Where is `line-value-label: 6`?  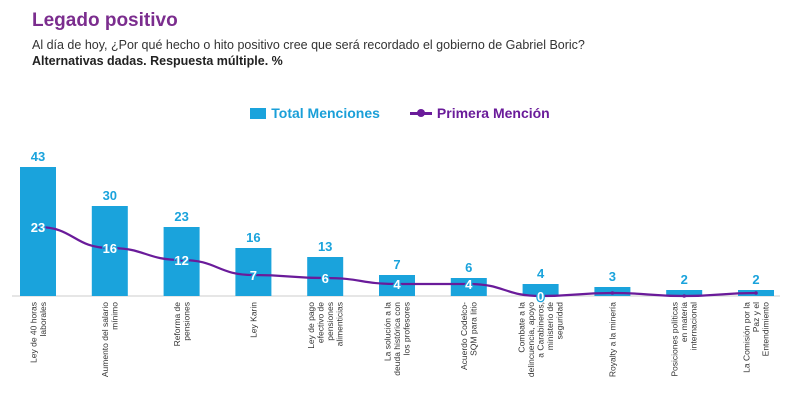
line-value-label: 6 is located at coordinates (325, 278).